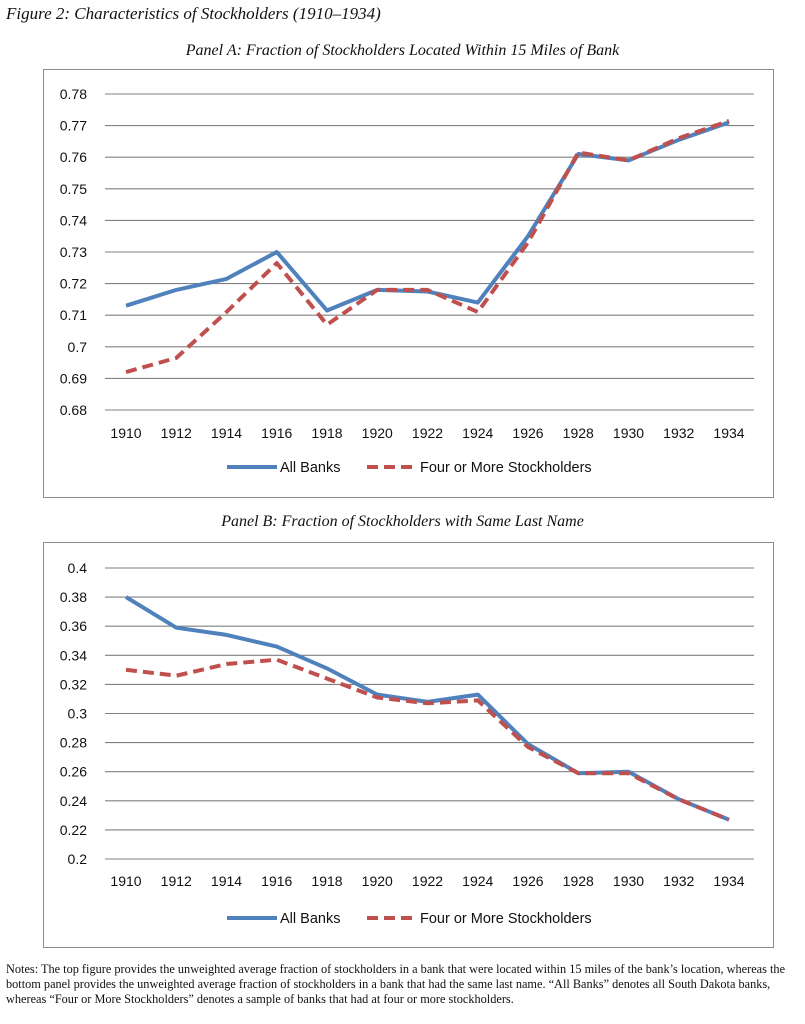 Image resolution: width=805 pixels, height=1024 pixels. I want to click on panel-a-x-tick-label: 1918, so click(326, 433).